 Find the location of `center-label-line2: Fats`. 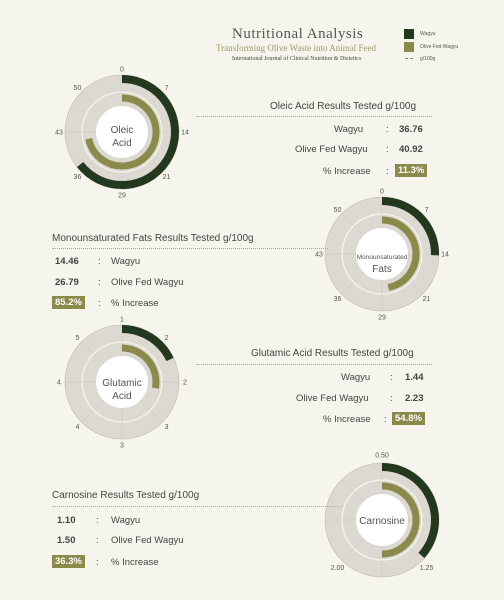

center-label-line2: Fats is located at coordinates (381, 269).